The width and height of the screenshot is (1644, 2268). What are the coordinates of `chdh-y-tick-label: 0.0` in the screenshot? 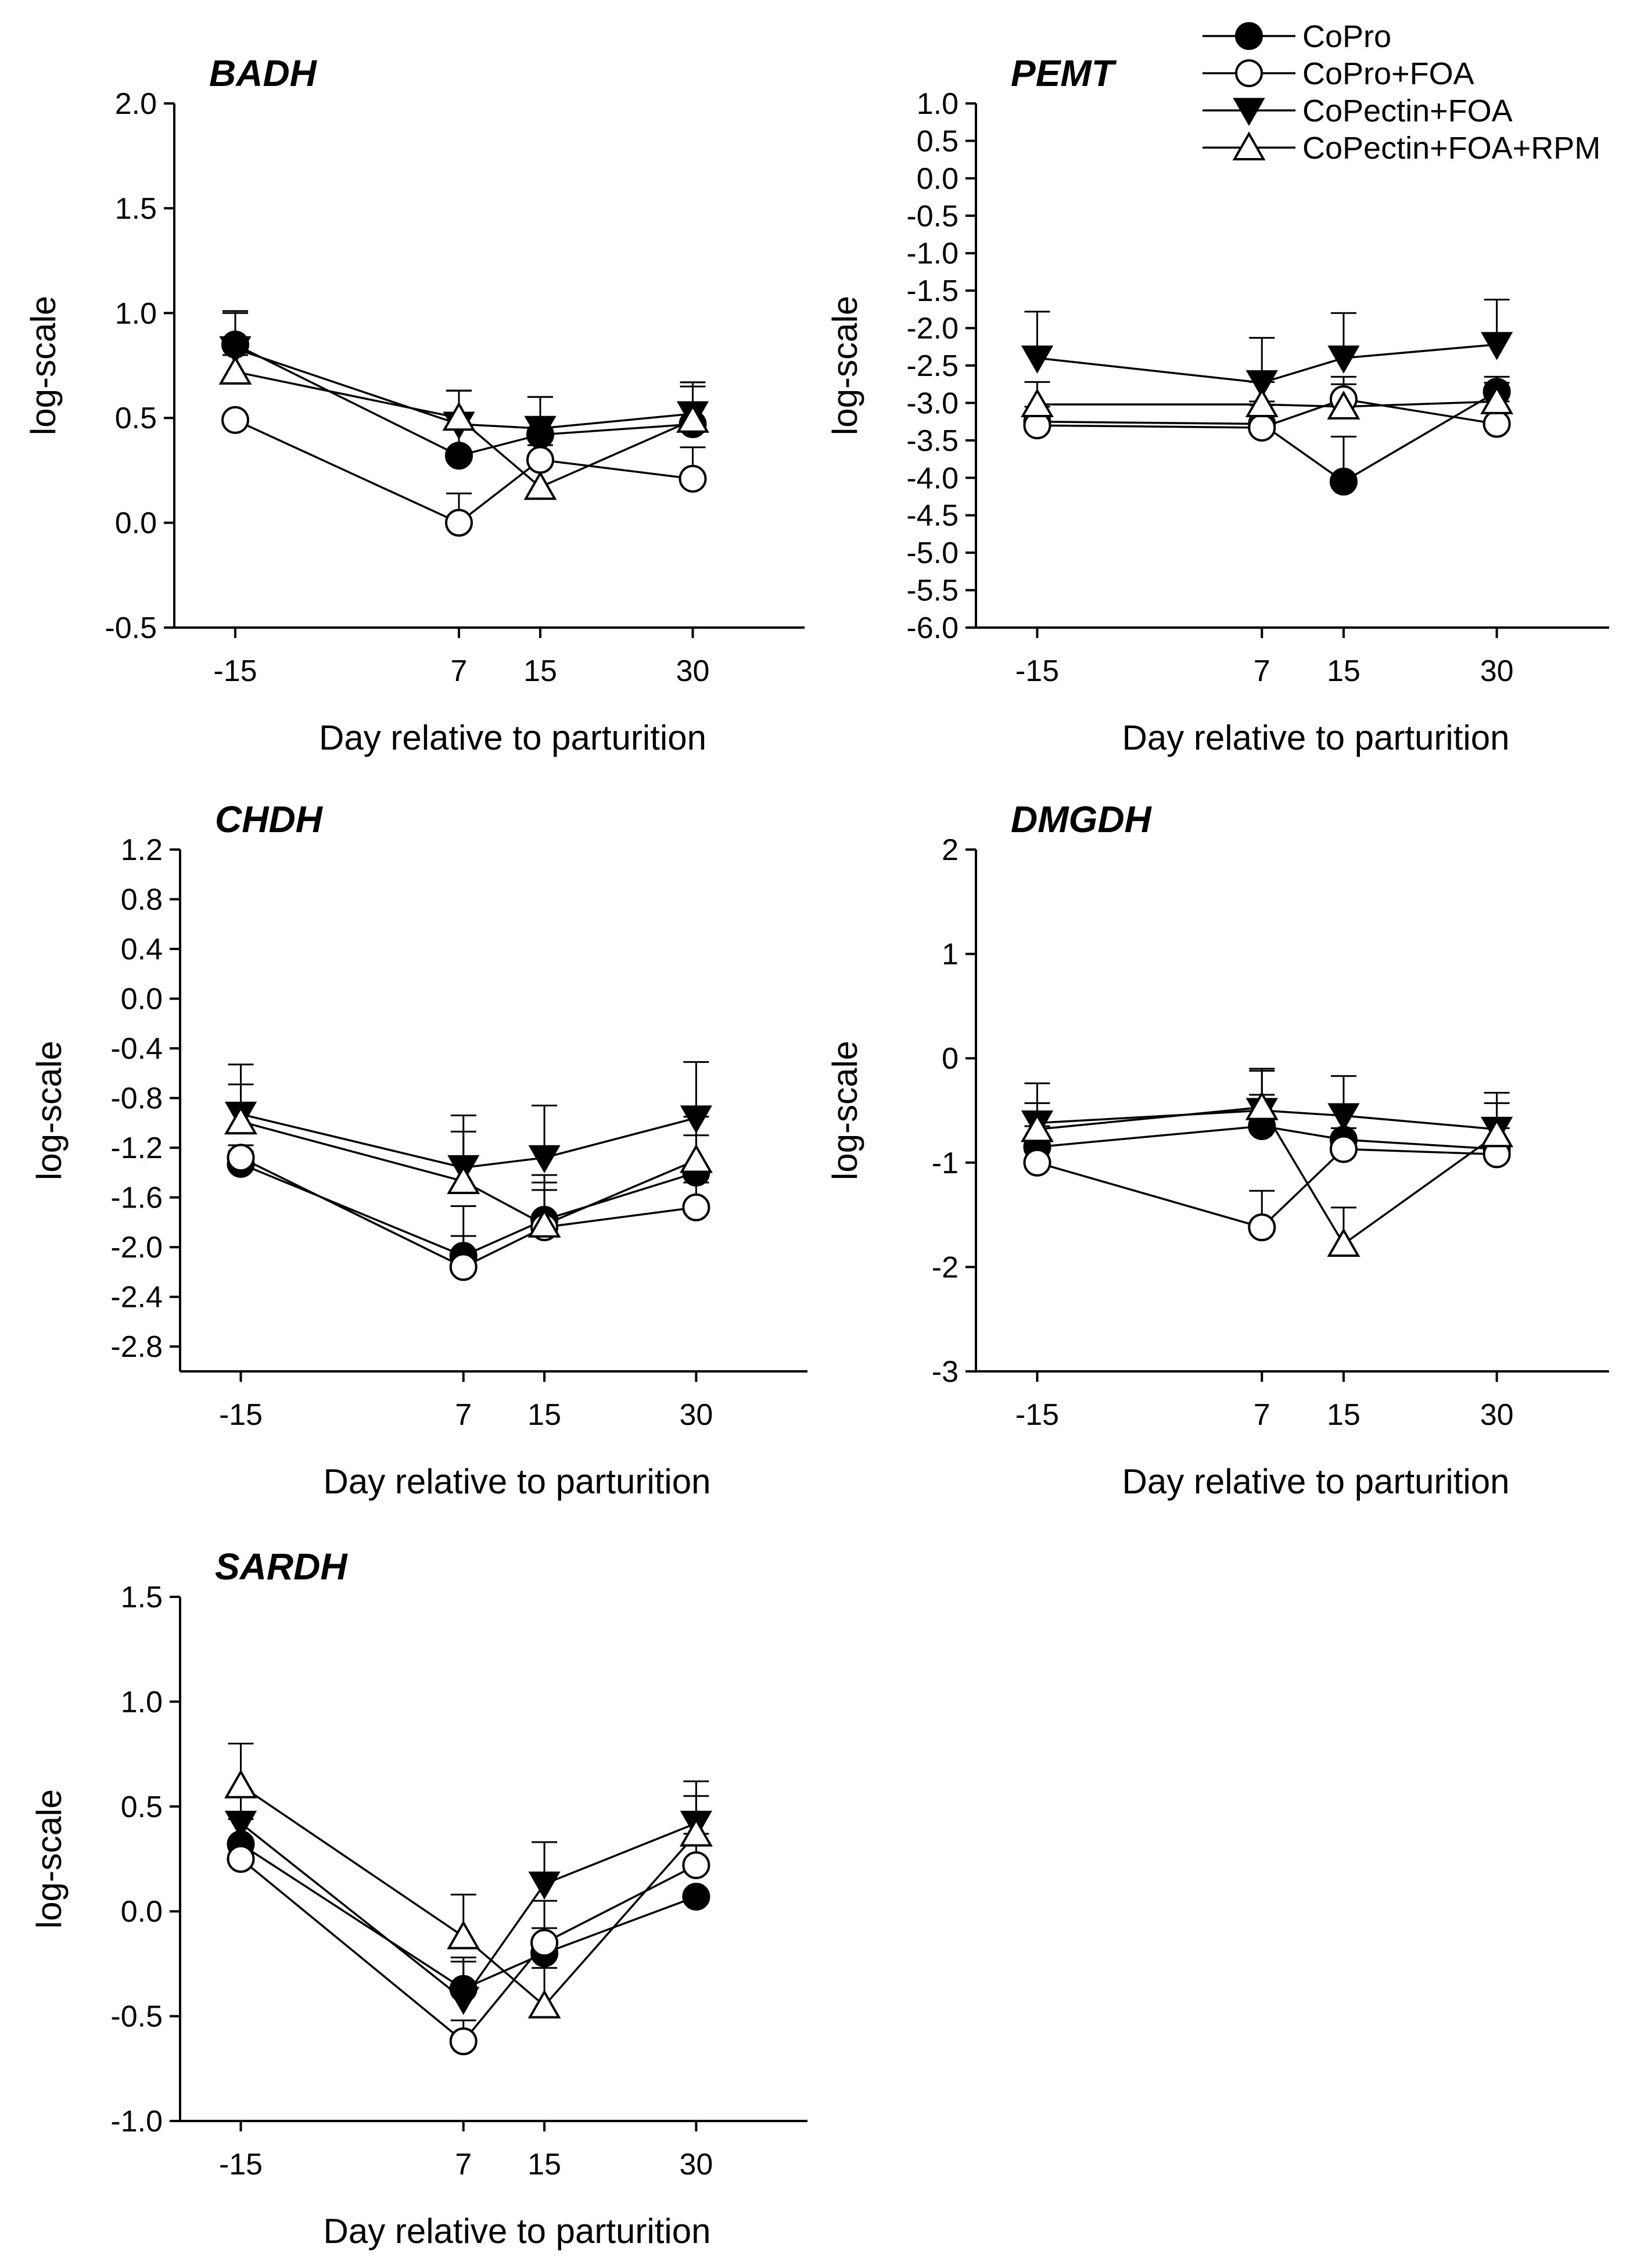 It's located at (142, 999).